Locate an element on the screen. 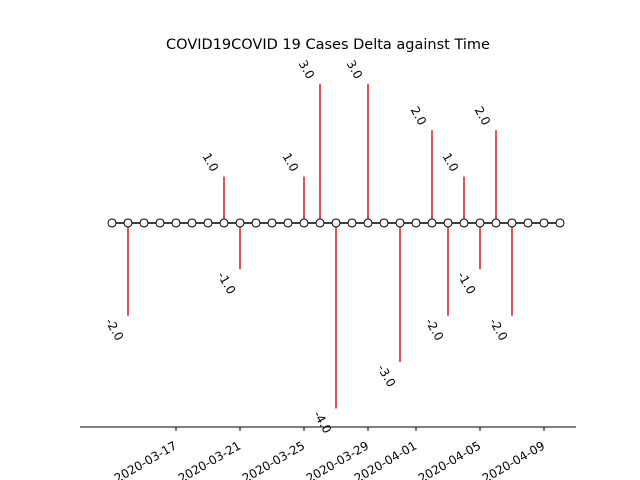 The width and height of the screenshot is (640, 480). x-tick-label: 2020-03-25 is located at coordinates (273, 459).